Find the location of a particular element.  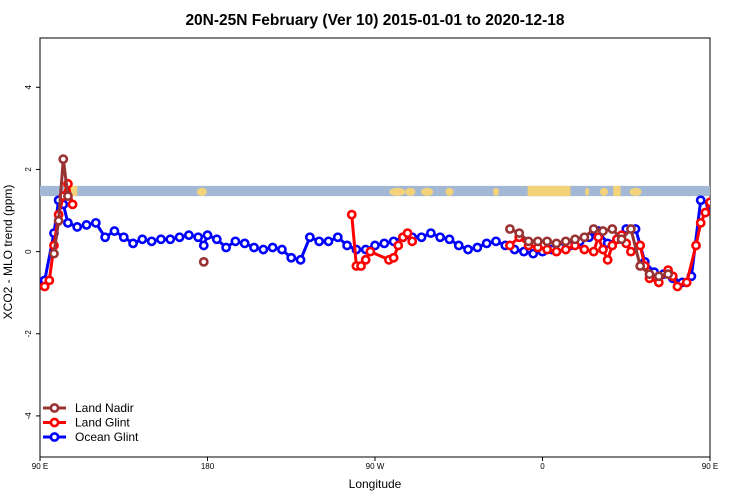

y-axis: -4 -2 0 2 4 is located at coordinates (32, 252).